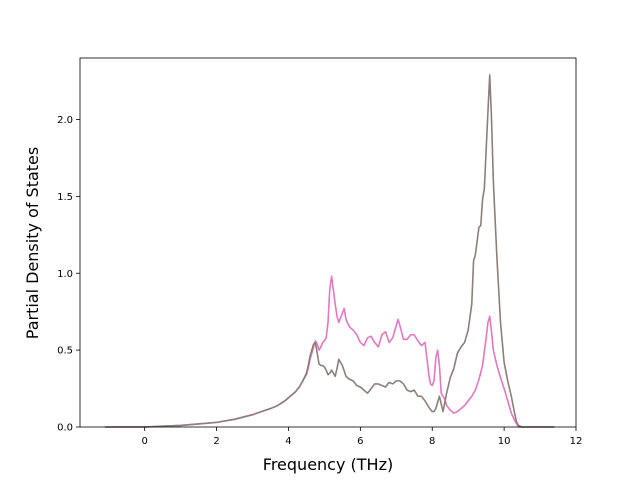 This screenshot has width=640, height=484. I want to click on y-tick-label: 0.5, so click(65, 351).